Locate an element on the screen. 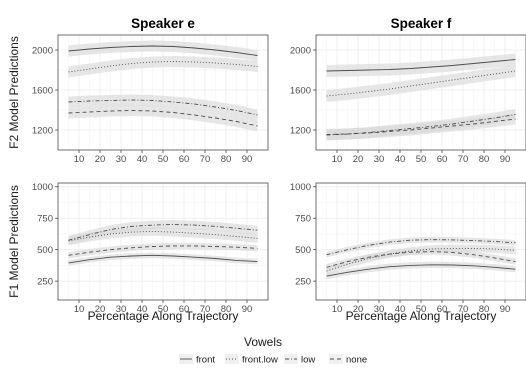  panel-title-speaker-e: Speaker e is located at coordinates (163, 23).